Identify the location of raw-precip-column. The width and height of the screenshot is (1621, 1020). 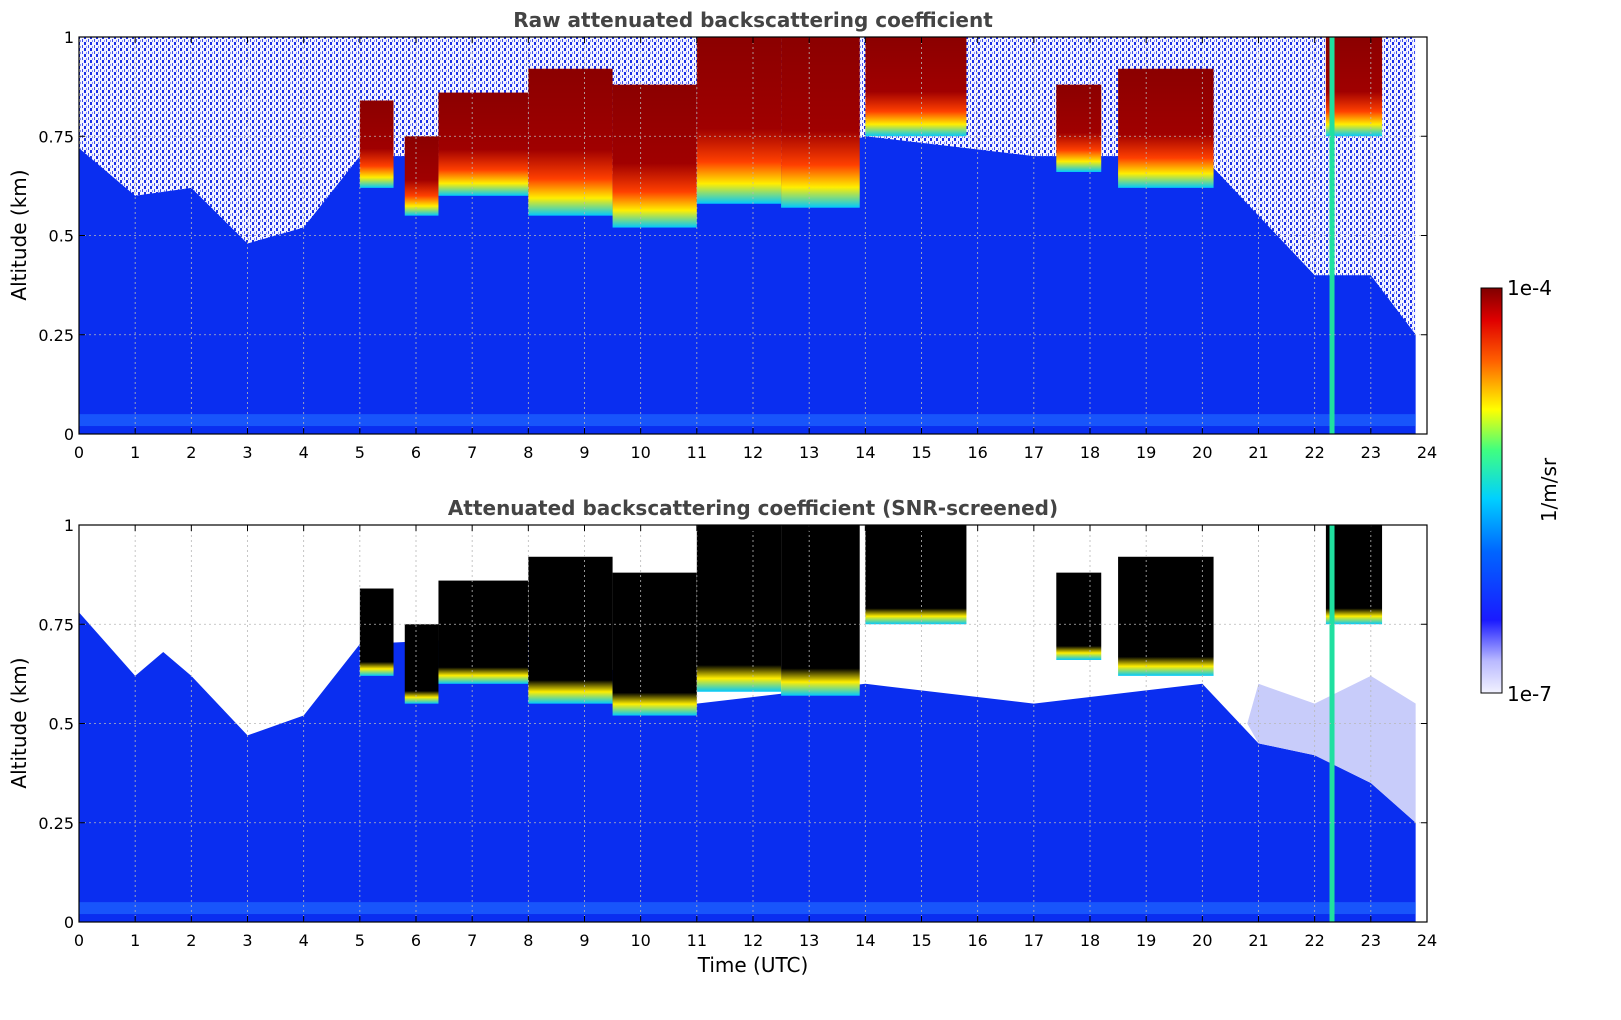
(1332, 235).